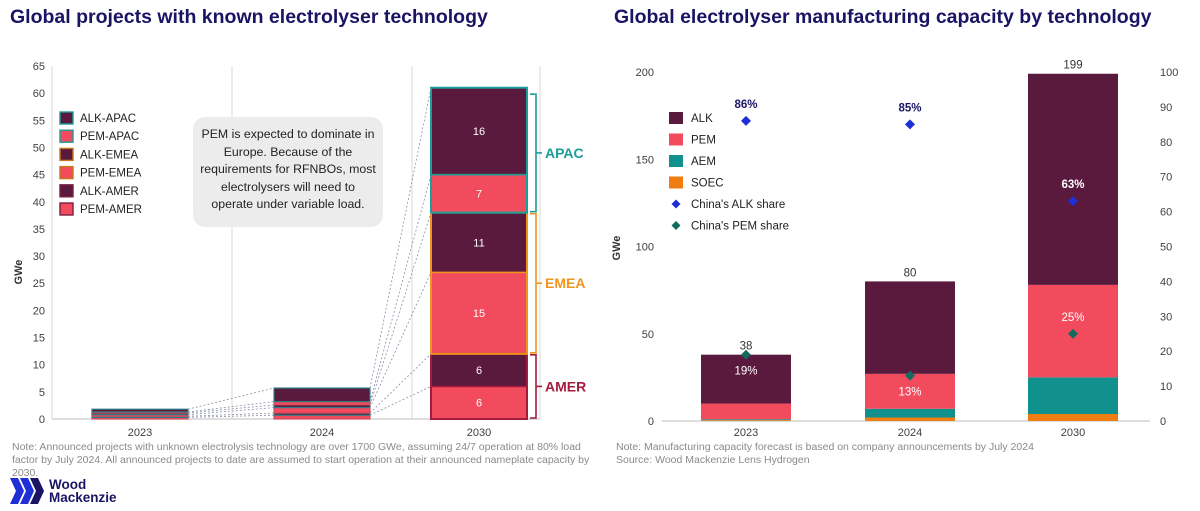 The width and height of the screenshot is (1200, 511). What do you see at coordinates (1166, 352) in the screenshot?
I see `right-y2-tick-label: 20` at bounding box center [1166, 352].